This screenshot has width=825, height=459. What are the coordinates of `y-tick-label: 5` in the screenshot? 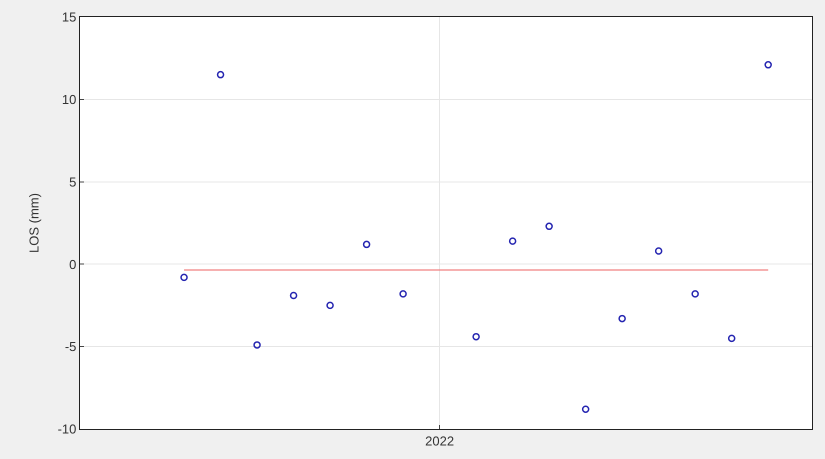 It's located at (72, 182).